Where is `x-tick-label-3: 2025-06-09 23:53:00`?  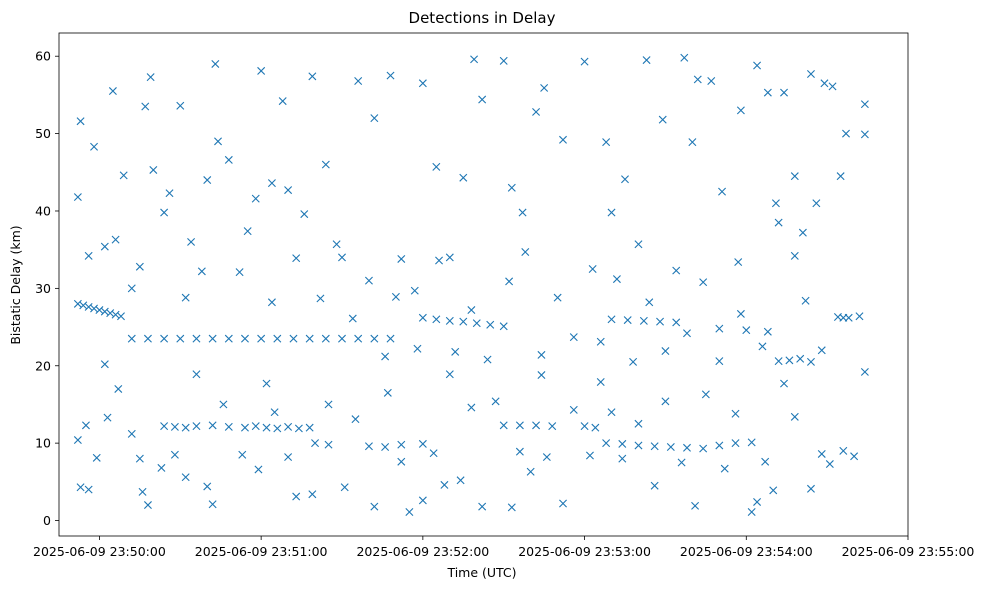 x-tick-label-3: 2025-06-09 23:53:00 is located at coordinates (584, 551).